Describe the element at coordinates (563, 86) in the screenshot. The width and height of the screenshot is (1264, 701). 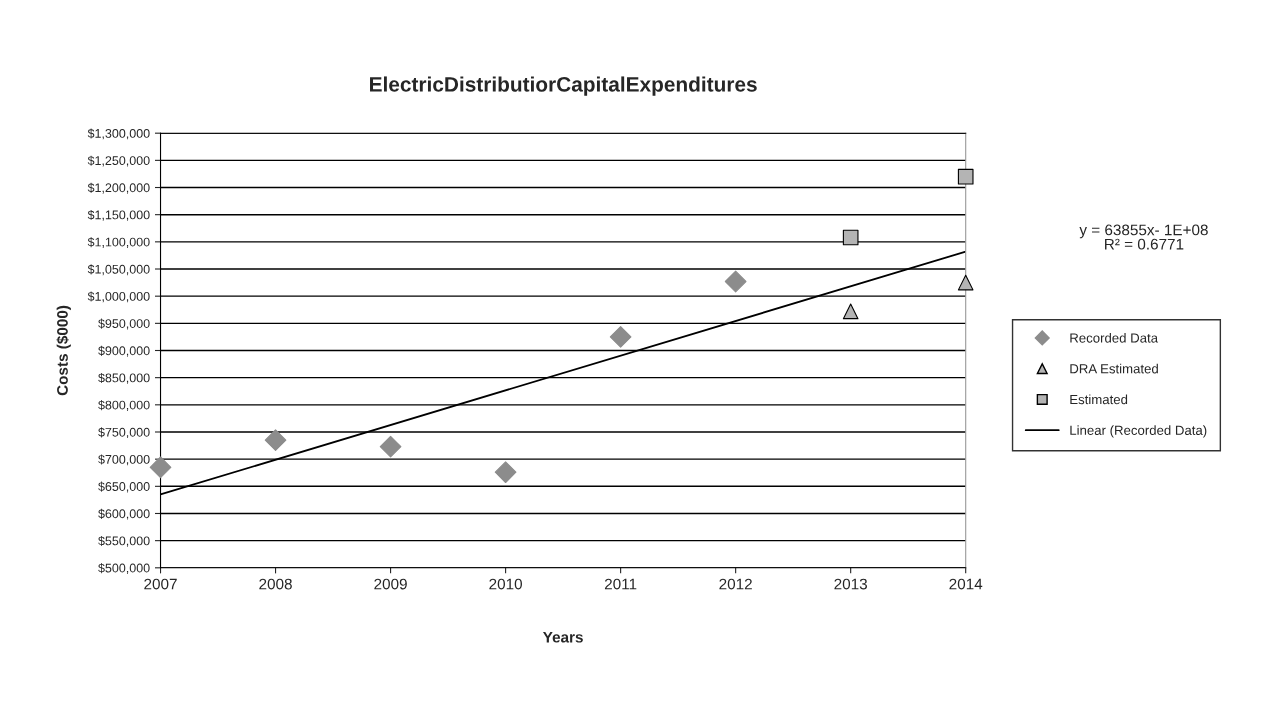
I see `chart-title: ElectricDistributiorCapitalExpenditures` at that location.